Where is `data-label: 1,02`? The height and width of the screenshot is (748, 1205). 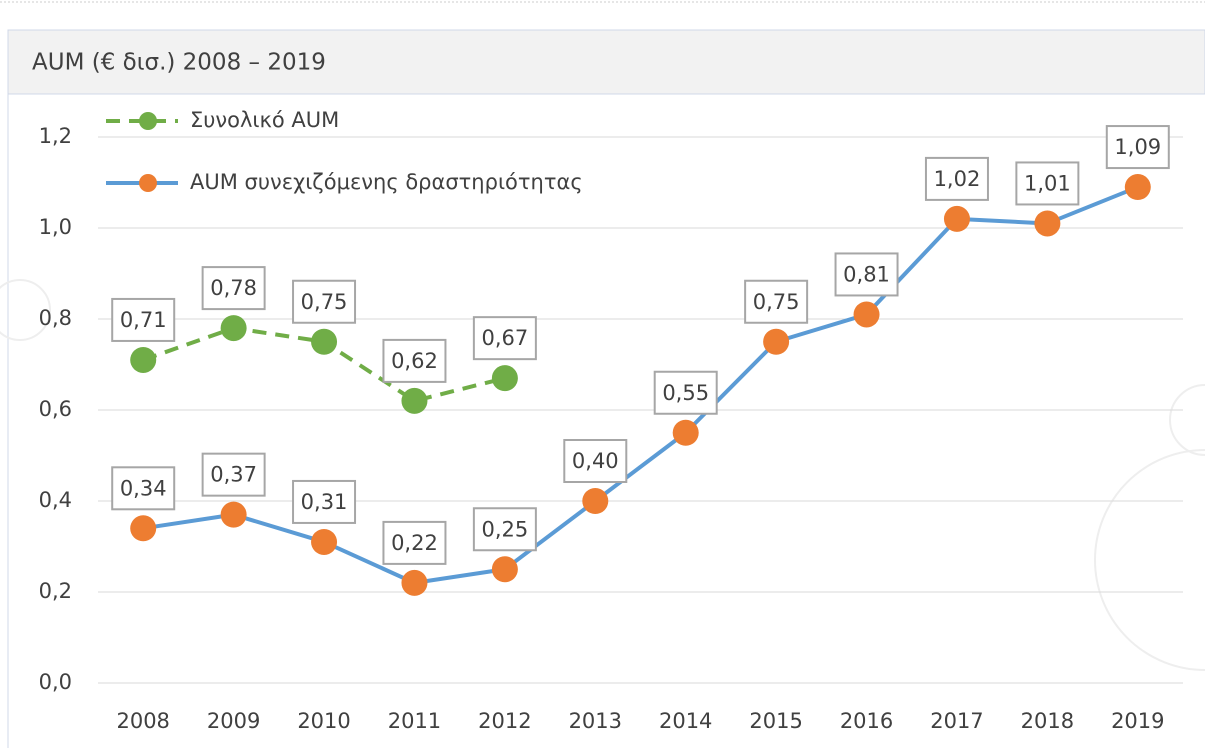 data-label: 1,02 is located at coordinates (957, 179).